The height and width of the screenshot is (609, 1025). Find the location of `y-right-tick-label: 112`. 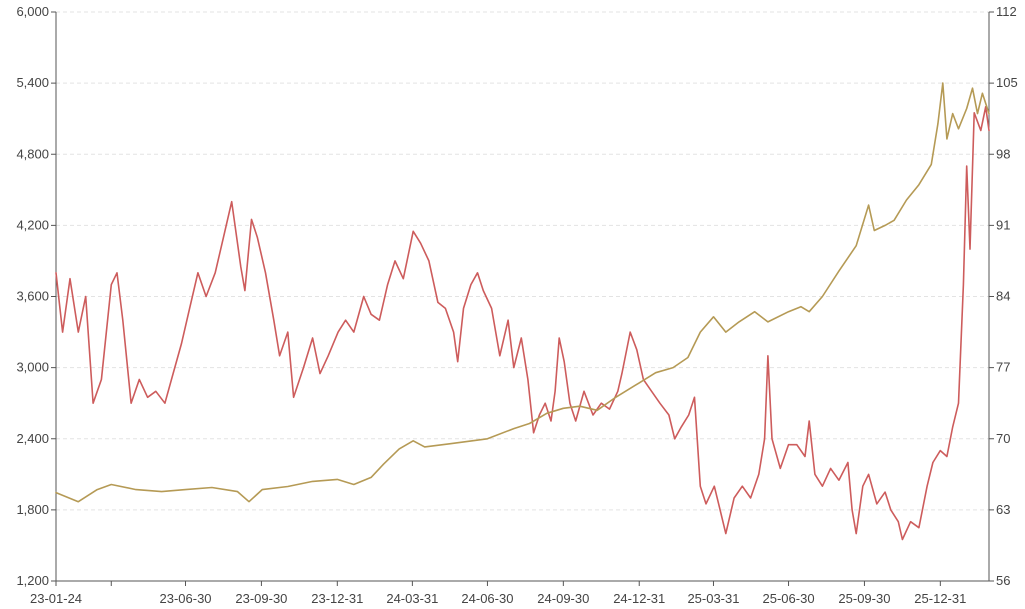

y-right-tick-label: 112 is located at coordinates (1006, 11).